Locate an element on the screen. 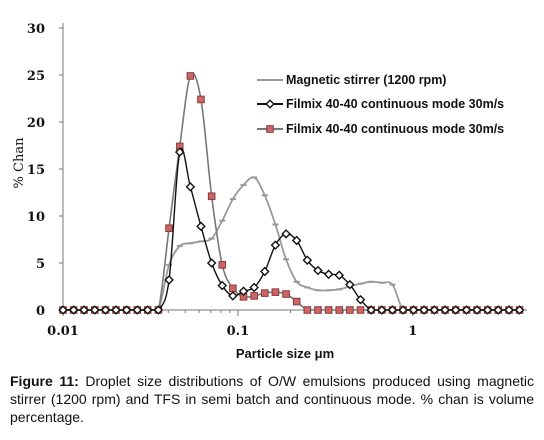  legend-item-1: Magnetic stirrer (1200 rpm) is located at coordinates (351, 80).